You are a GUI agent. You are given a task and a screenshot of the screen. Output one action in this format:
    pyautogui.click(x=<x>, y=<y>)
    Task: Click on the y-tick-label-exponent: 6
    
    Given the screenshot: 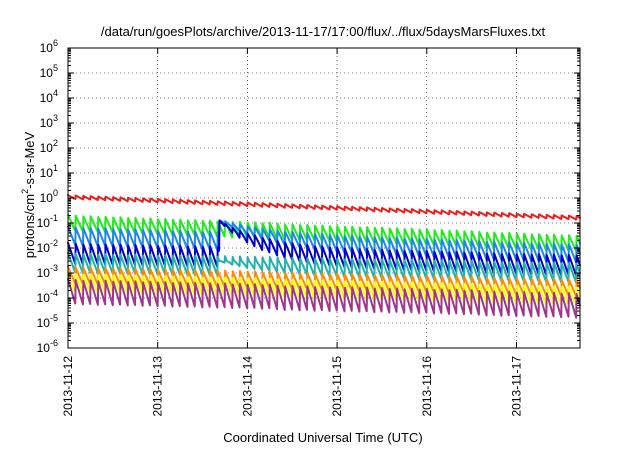 What is the action you would take?
    pyautogui.click(x=55, y=43)
    